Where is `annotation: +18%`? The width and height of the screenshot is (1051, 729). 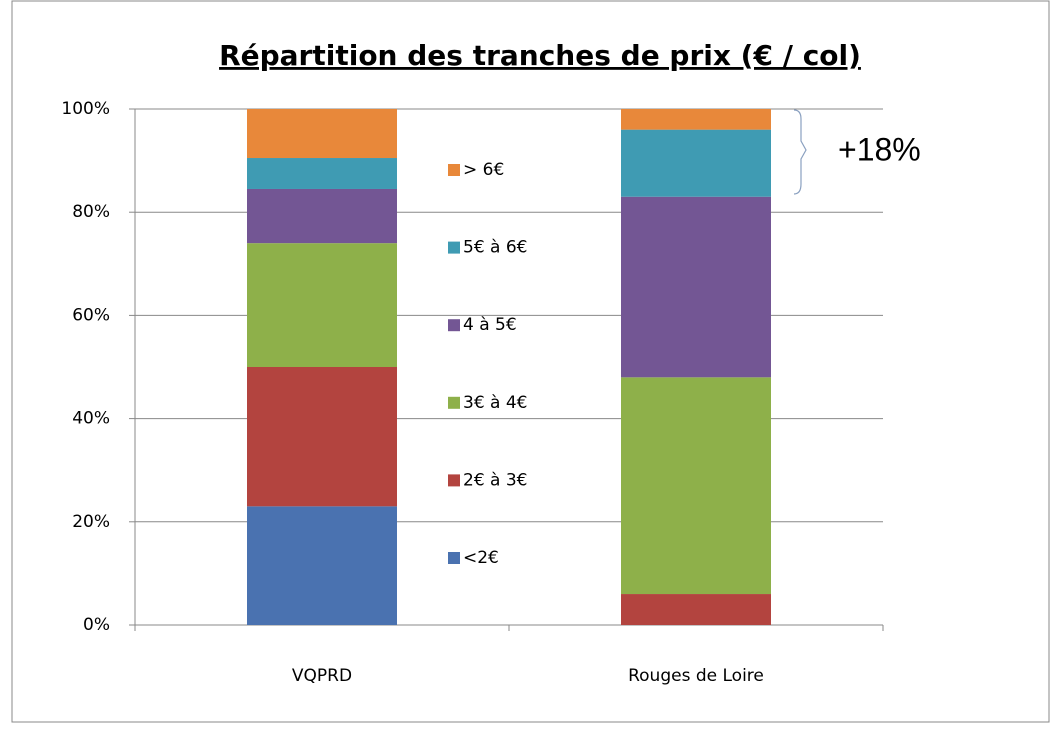
annotation: +18% is located at coordinates (879, 149).